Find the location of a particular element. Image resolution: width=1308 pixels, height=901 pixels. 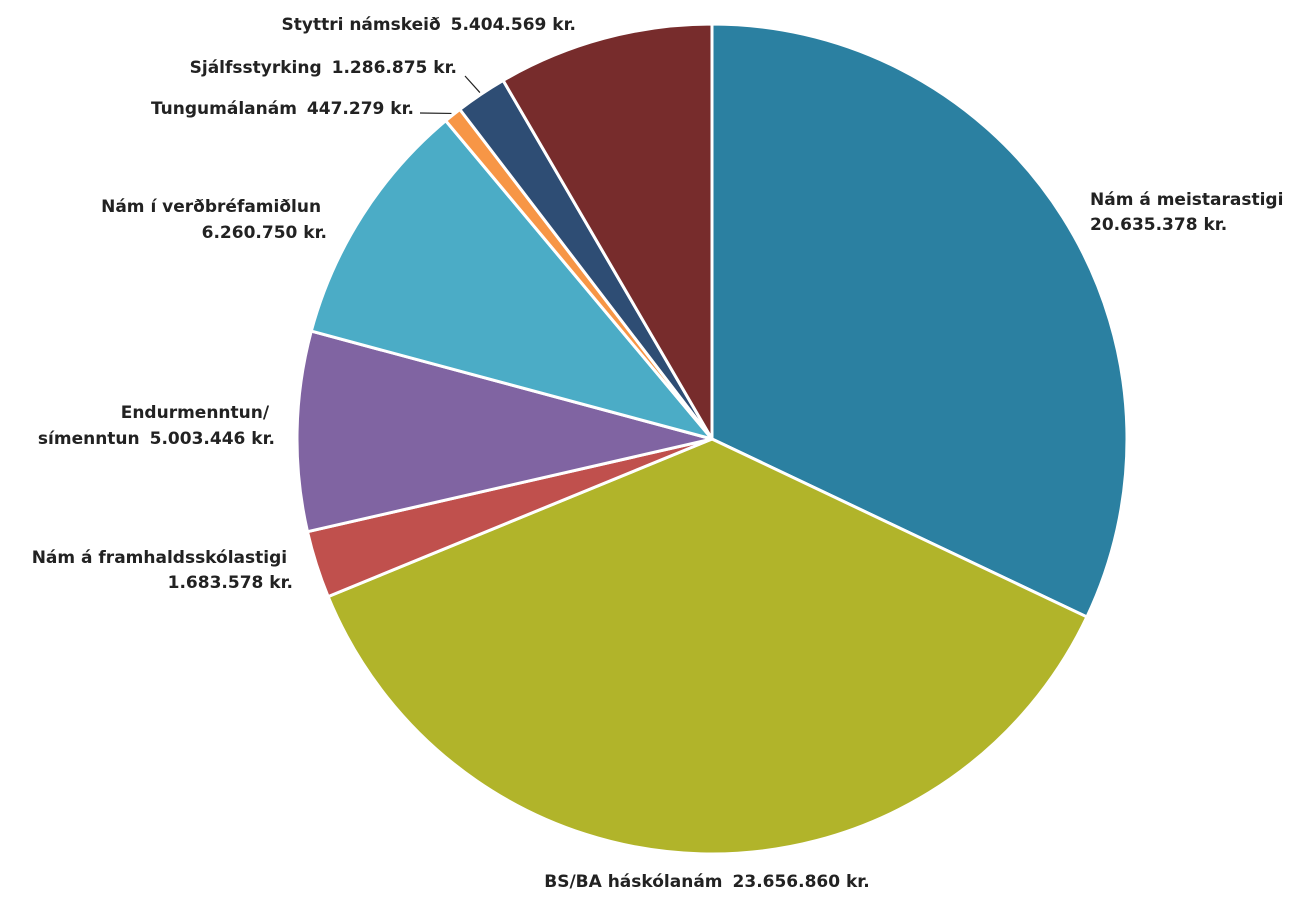

label-sjalfsstyrking: Sjálfsstyrking 1.286.875 kr. is located at coordinates (323, 68).